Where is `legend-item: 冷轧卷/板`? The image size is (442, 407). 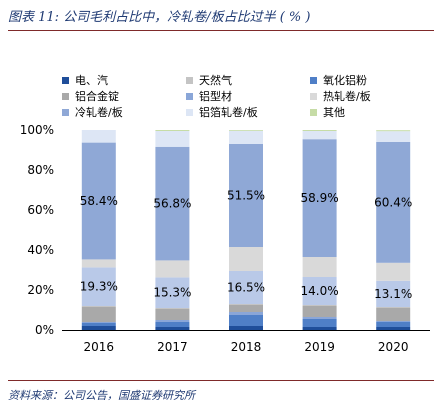
legend-item: 冷轧卷/板 is located at coordinates (92, 112).